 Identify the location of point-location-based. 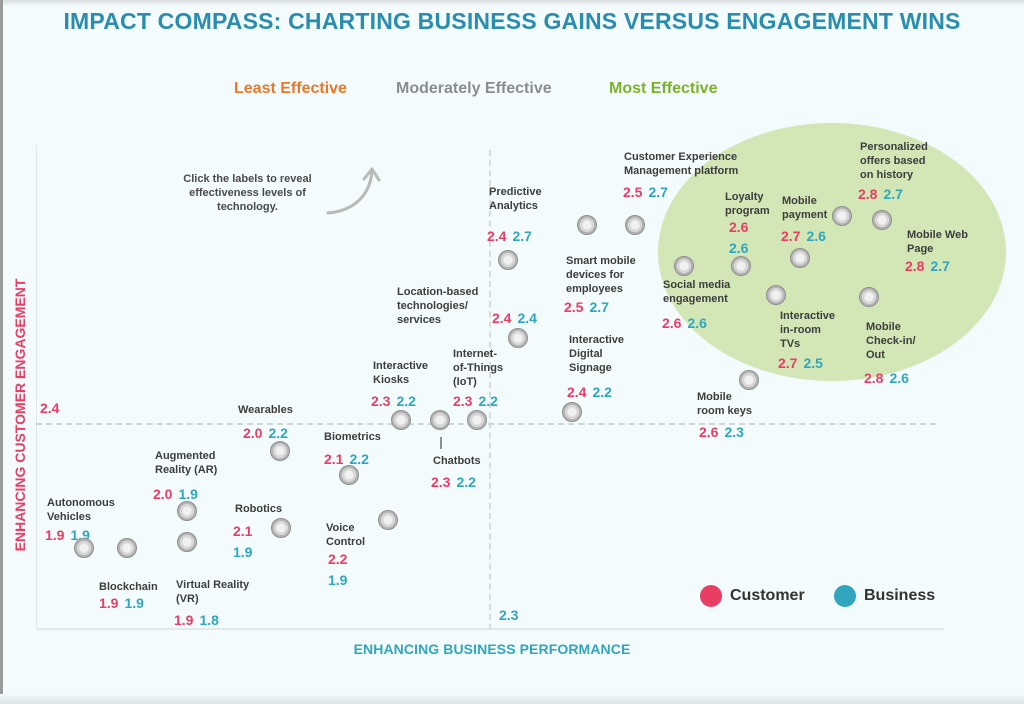
(518, 338).